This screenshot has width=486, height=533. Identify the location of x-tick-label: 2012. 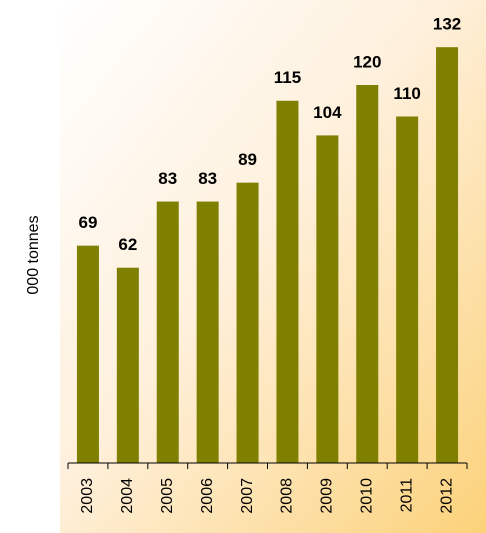
(446, 496).